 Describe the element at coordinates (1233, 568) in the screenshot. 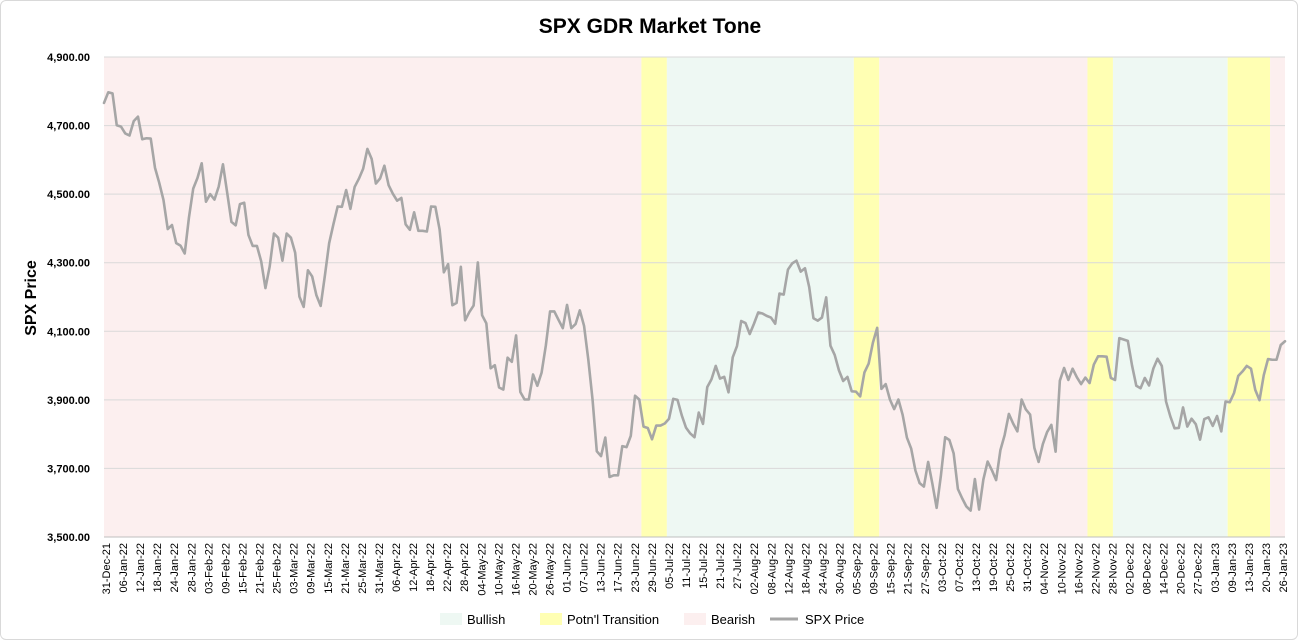

I see `x-tick-label: 09-Jan-23` at that location.